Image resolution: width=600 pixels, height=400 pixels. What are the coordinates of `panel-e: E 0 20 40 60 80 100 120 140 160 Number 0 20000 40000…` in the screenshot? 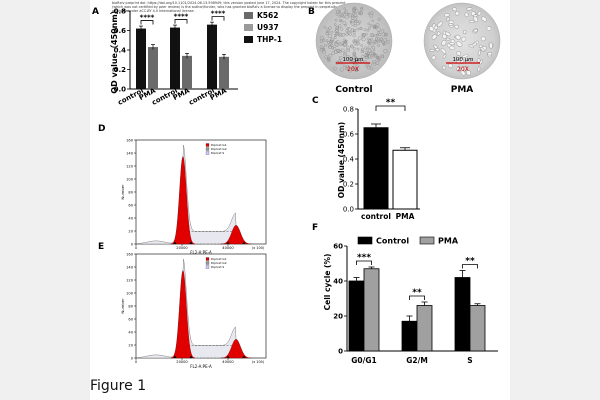 It's located at (182, 305).